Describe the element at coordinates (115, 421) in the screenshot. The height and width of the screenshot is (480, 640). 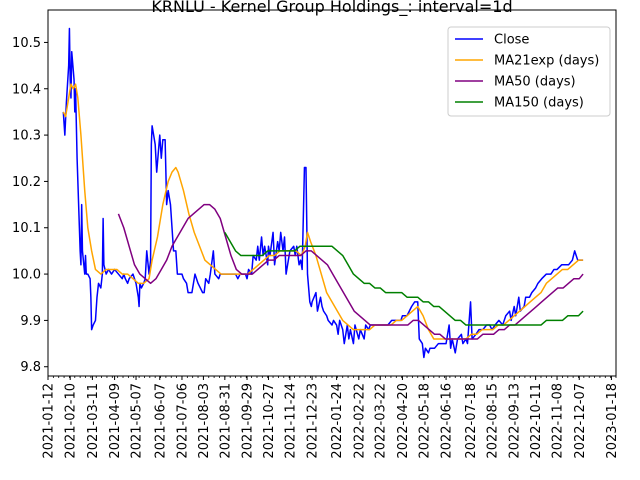
I see `x-tick-label: 2021-04-09` at that location.